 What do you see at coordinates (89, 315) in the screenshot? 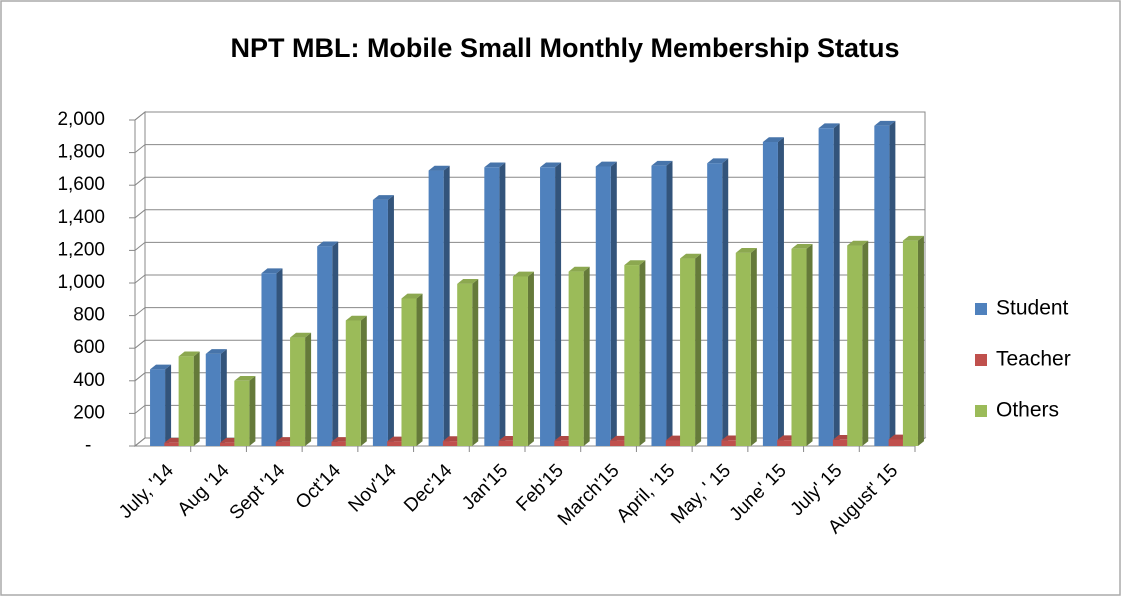
I see `y-tick-label: 800` at bounding box center [89, 315].